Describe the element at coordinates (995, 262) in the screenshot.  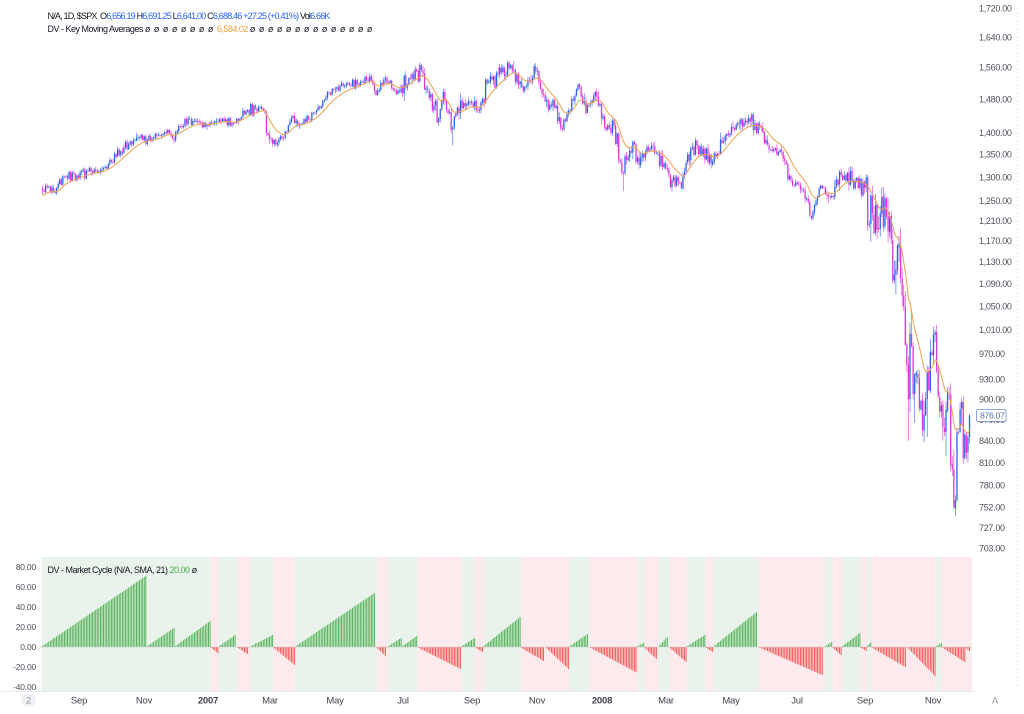
I see `svg-text: 1,130.00` at that location.